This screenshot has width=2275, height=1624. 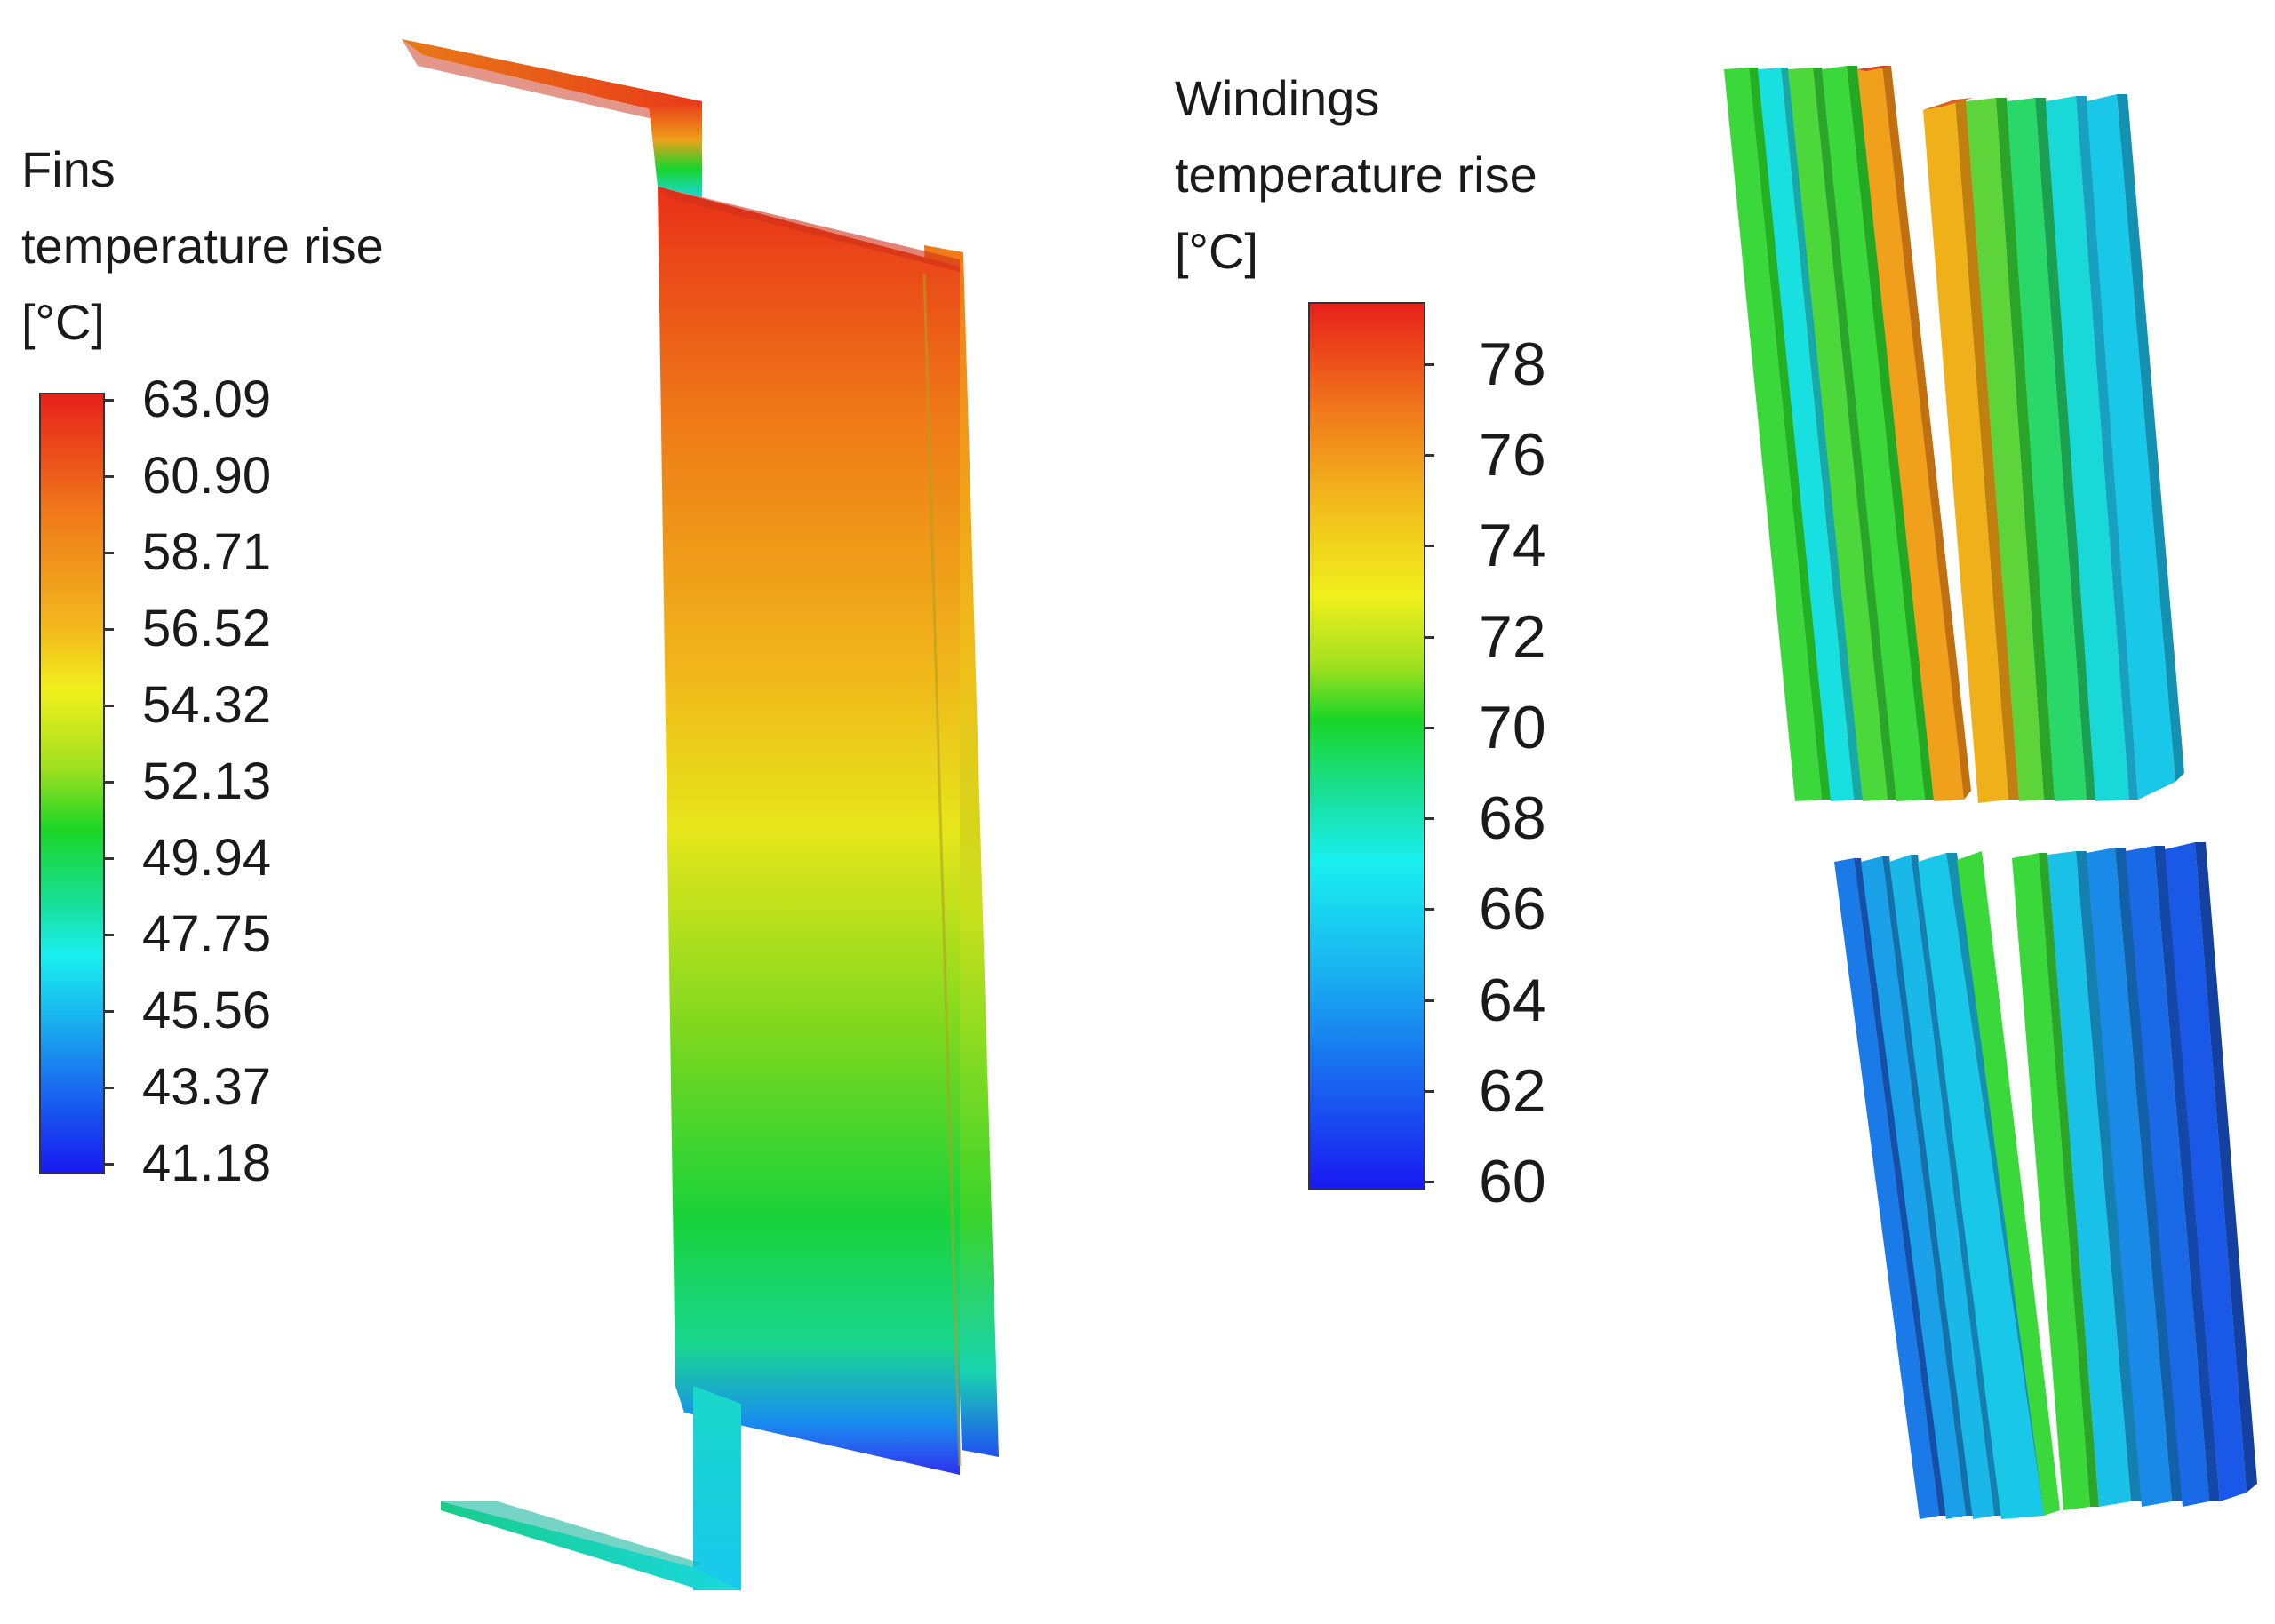 I want to click on tick-label: 64, so click(x=1512, y=1000).